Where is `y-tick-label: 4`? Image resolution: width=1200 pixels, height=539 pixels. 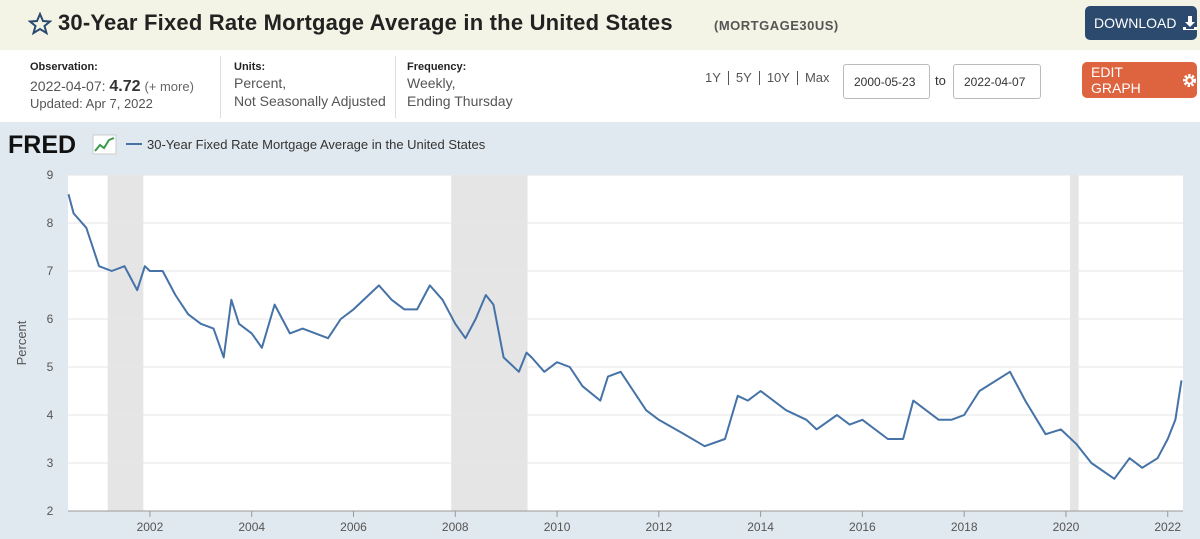 y-tick-label: 4 is located at coordinates (50, 415).